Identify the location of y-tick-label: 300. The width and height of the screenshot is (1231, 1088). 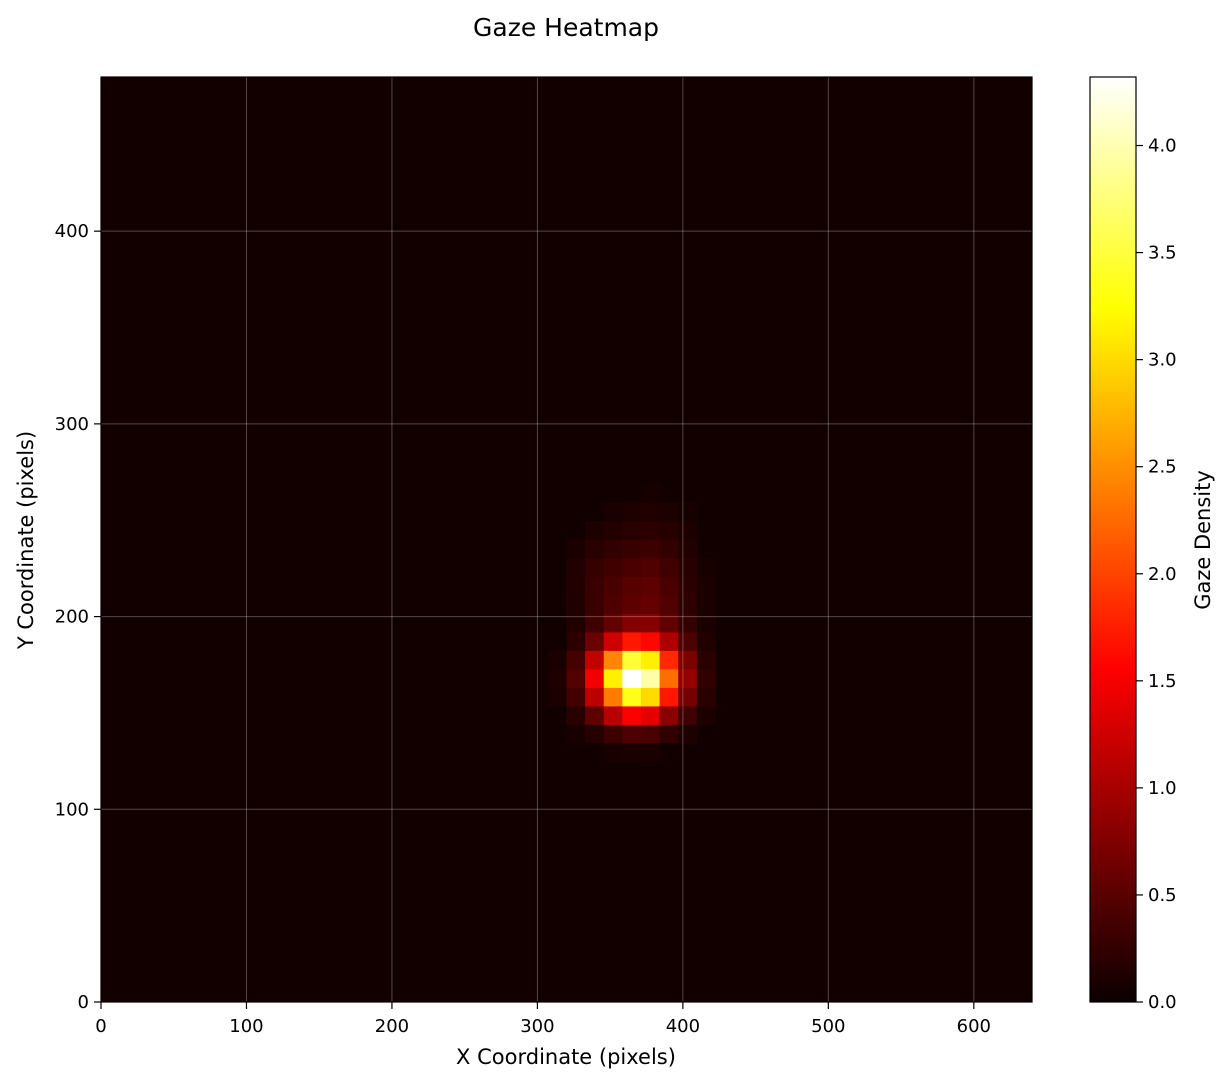
(72, 424).